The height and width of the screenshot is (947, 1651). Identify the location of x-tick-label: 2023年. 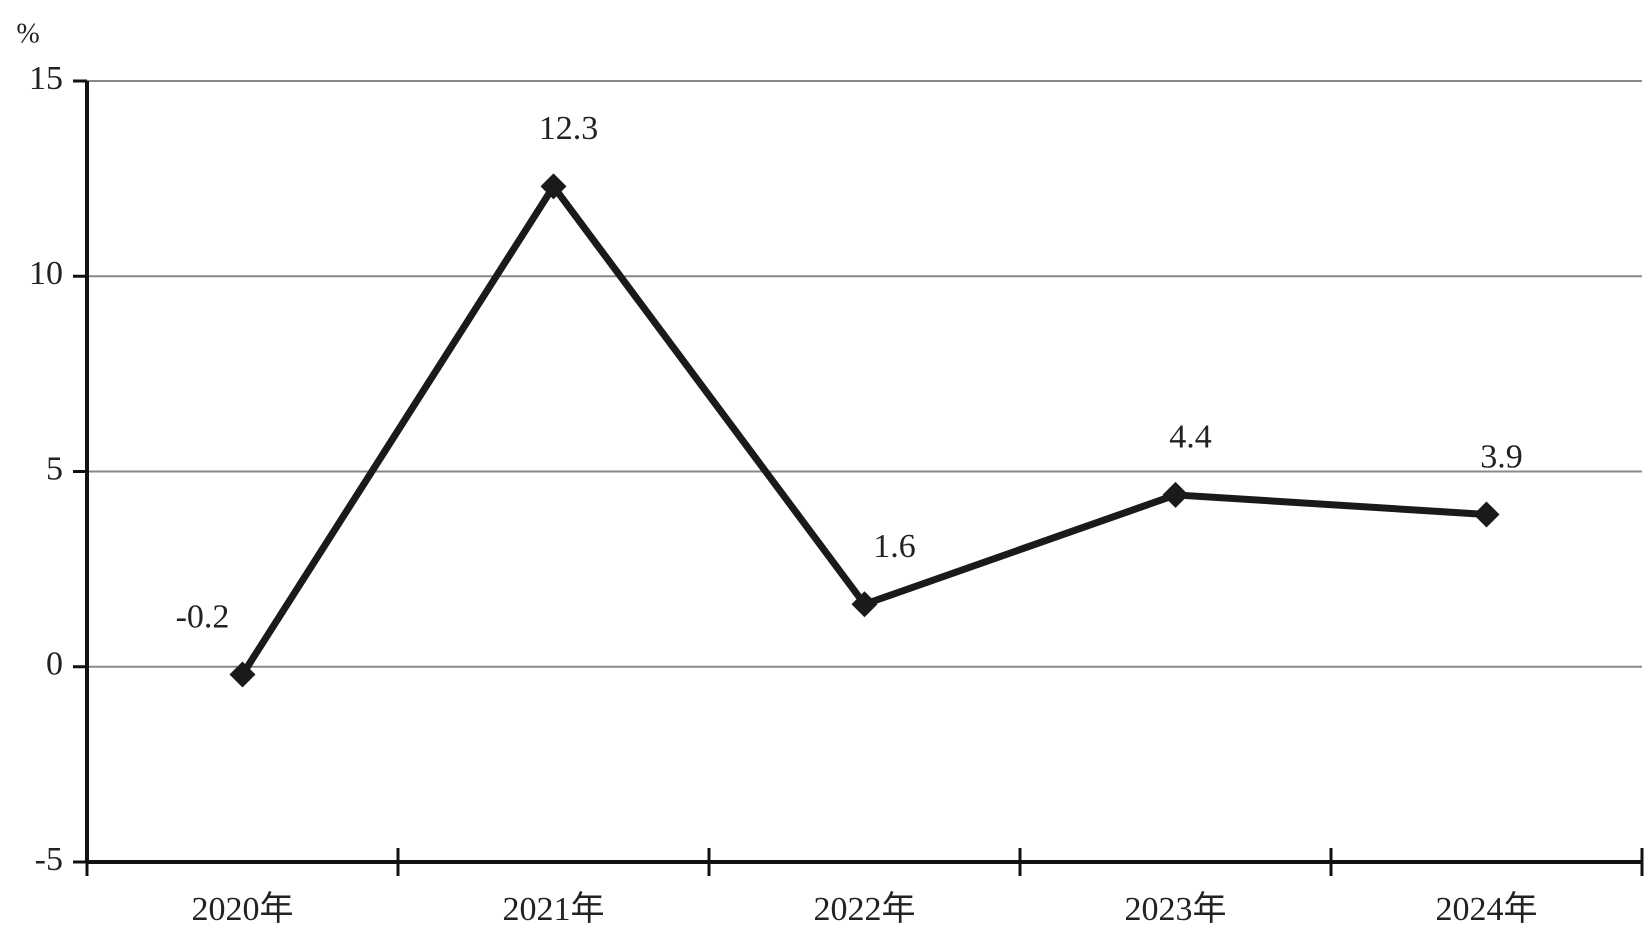
(1176, 909).